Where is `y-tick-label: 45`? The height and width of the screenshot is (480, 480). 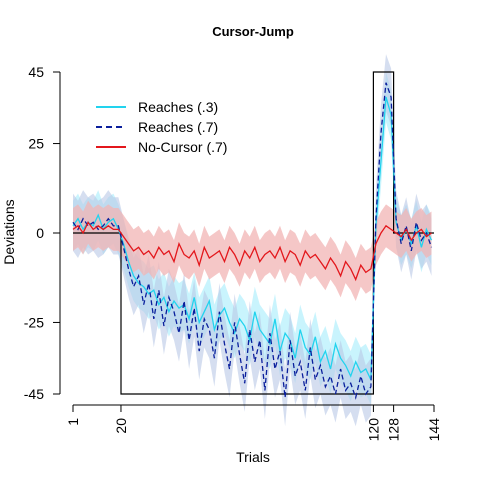
y-tick-label: 45 is located at coordinates (36, 72).